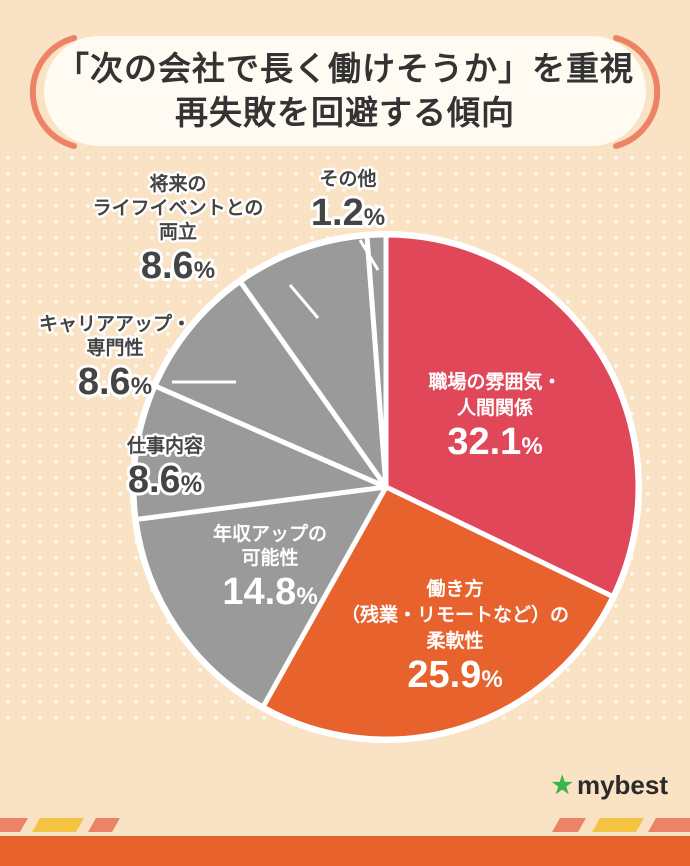  What do you see at coordinates (345, 68) in the screenshot?
I see `title-line-1: 「次の会社で長く働けそうか」を重視` at bounding box center [345, 68].